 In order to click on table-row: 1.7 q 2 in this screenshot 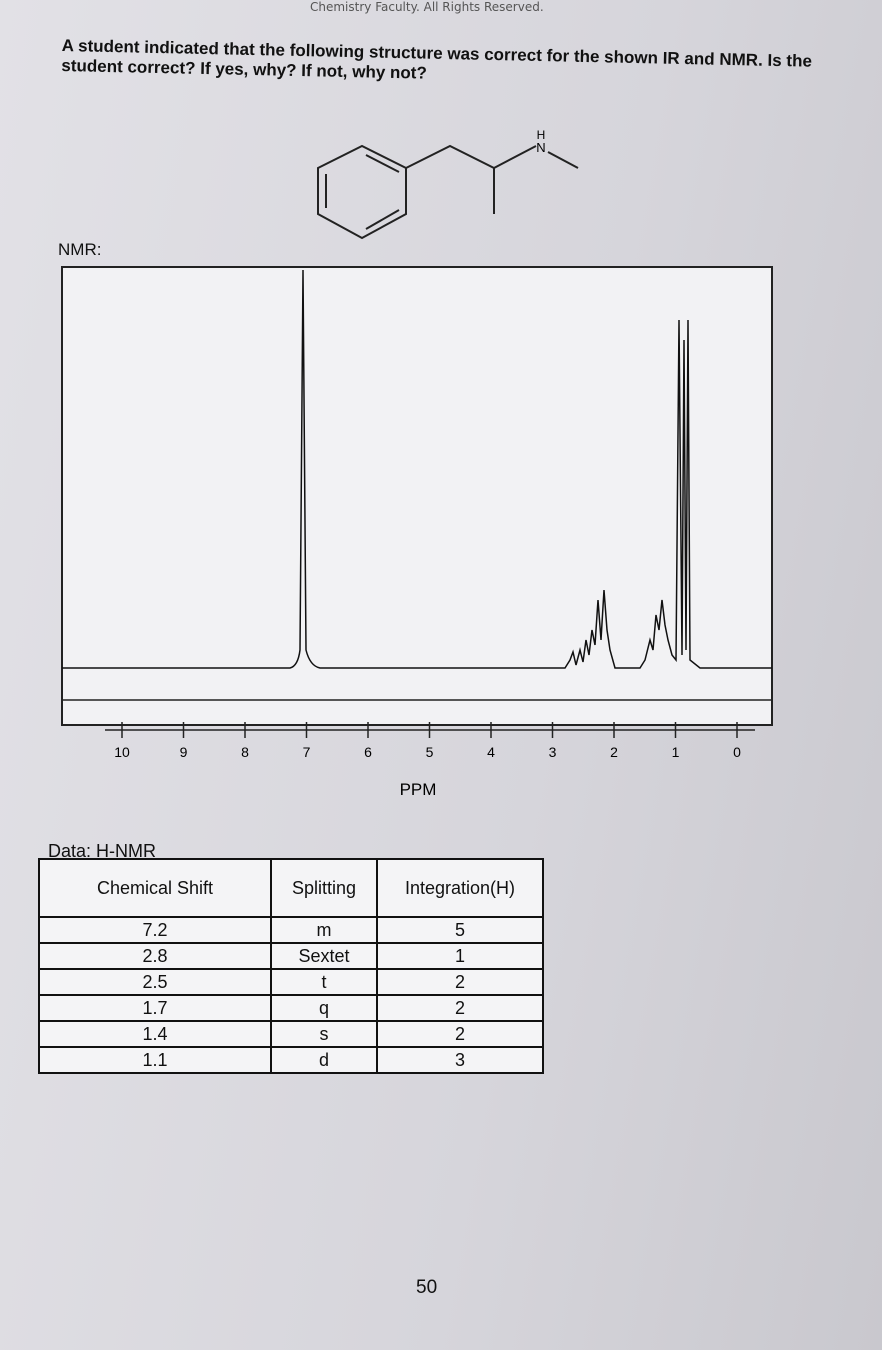, I will do `click(291, 1008)`.